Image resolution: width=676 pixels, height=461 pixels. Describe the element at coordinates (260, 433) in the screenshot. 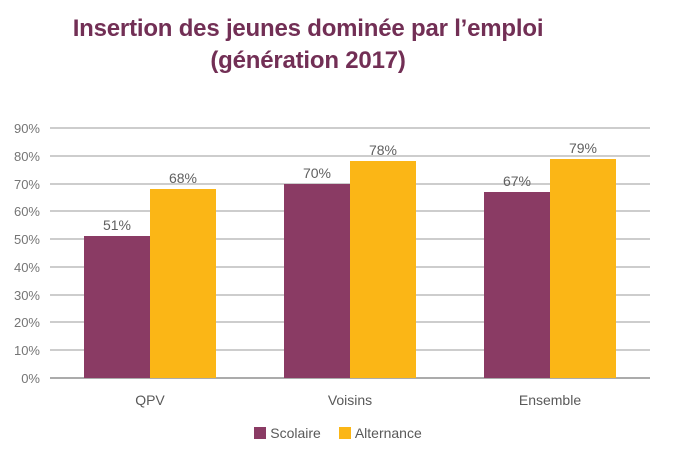

I see `legend-swatch-scolaire` at that location.